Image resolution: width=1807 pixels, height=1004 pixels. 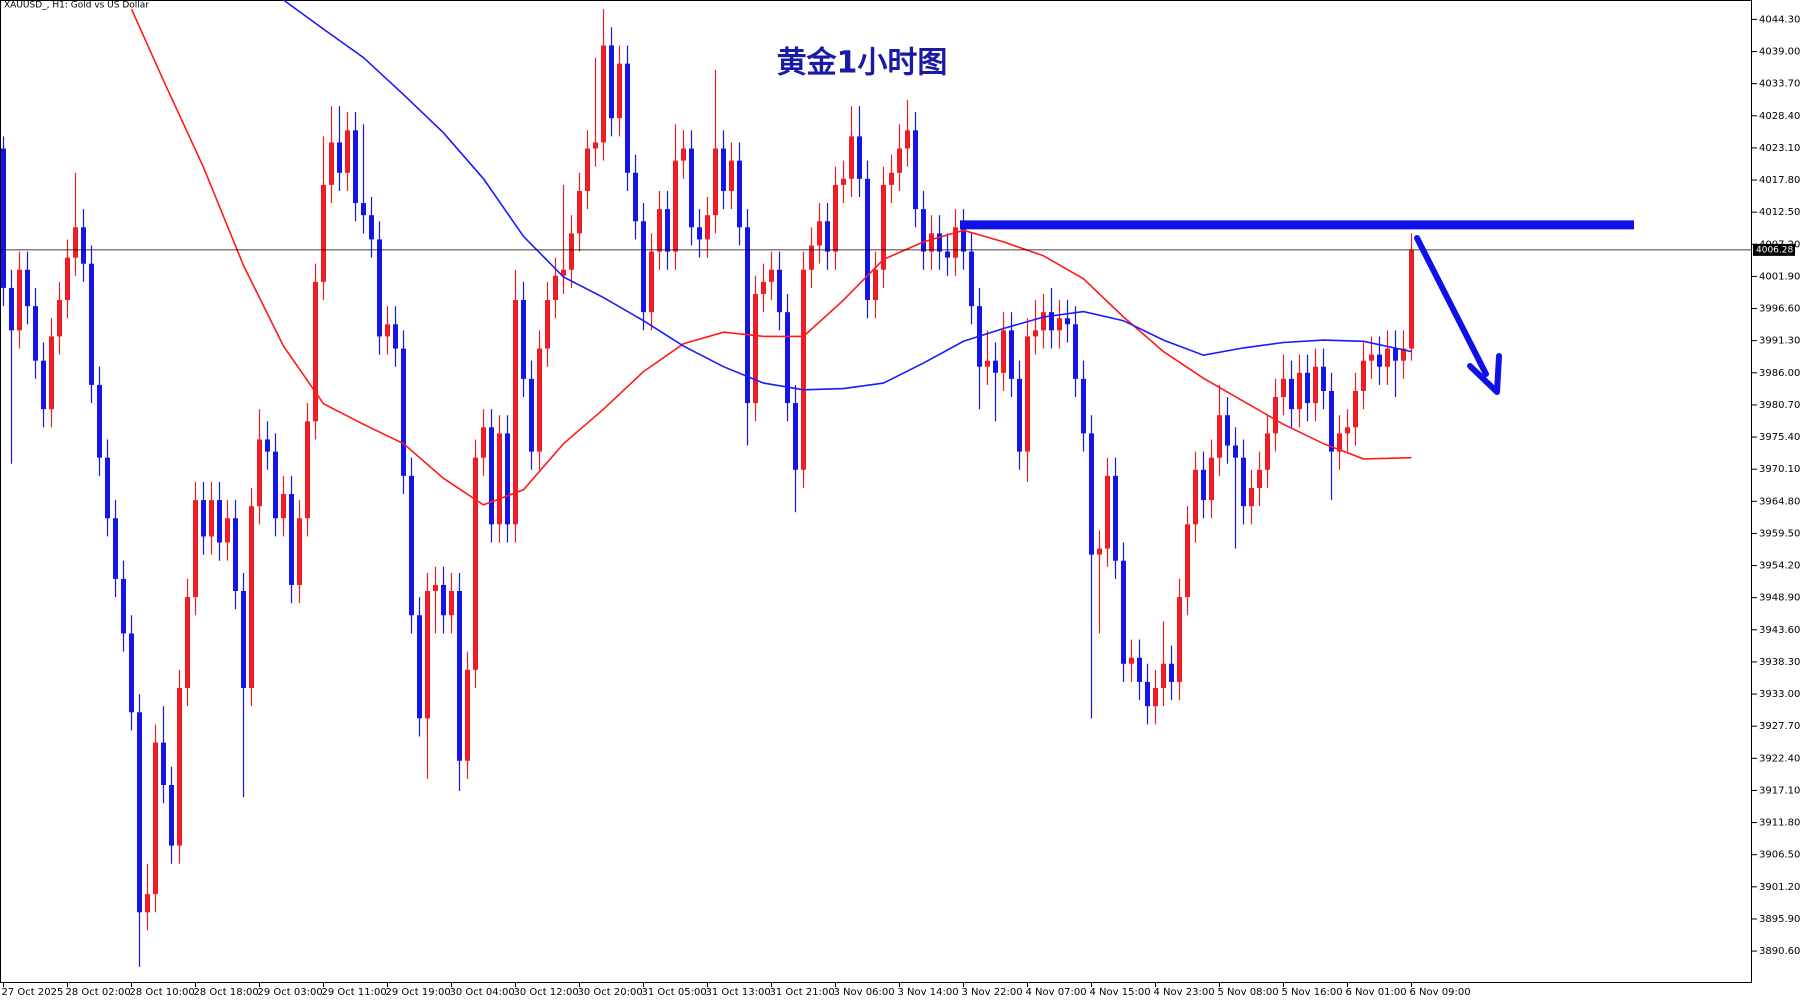 I want to click on y-tick-label: 3938.30, so click(x=1779, y=662).